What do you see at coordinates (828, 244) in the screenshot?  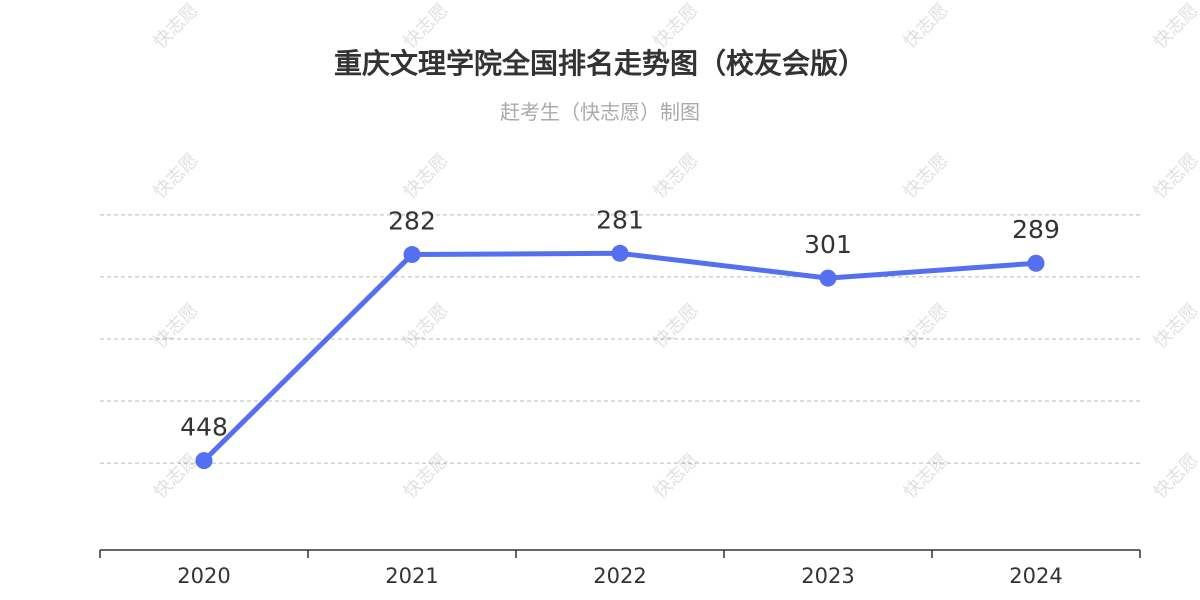 I see `data-label: 301` at bounding box center [828, 244].